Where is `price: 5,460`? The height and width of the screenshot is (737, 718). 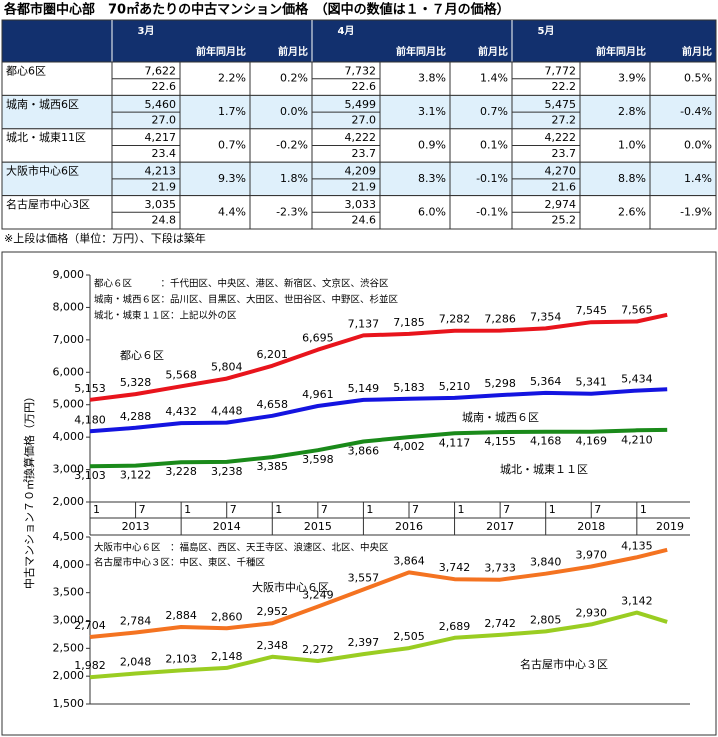 price: 5,460 is located at coordinates (161, 104).